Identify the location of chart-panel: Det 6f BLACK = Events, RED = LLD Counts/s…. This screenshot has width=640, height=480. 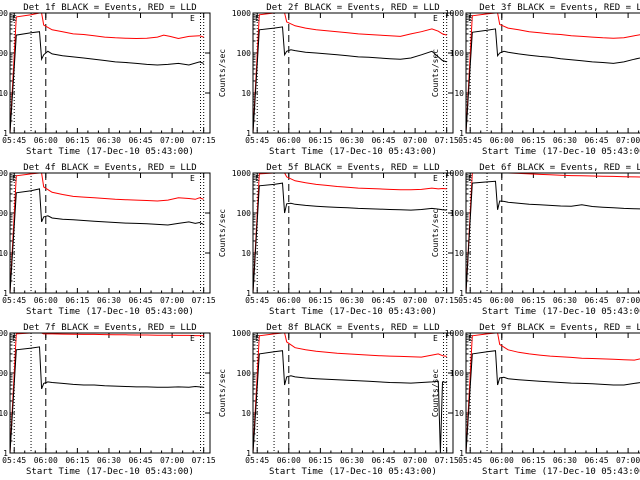
(535, 240).